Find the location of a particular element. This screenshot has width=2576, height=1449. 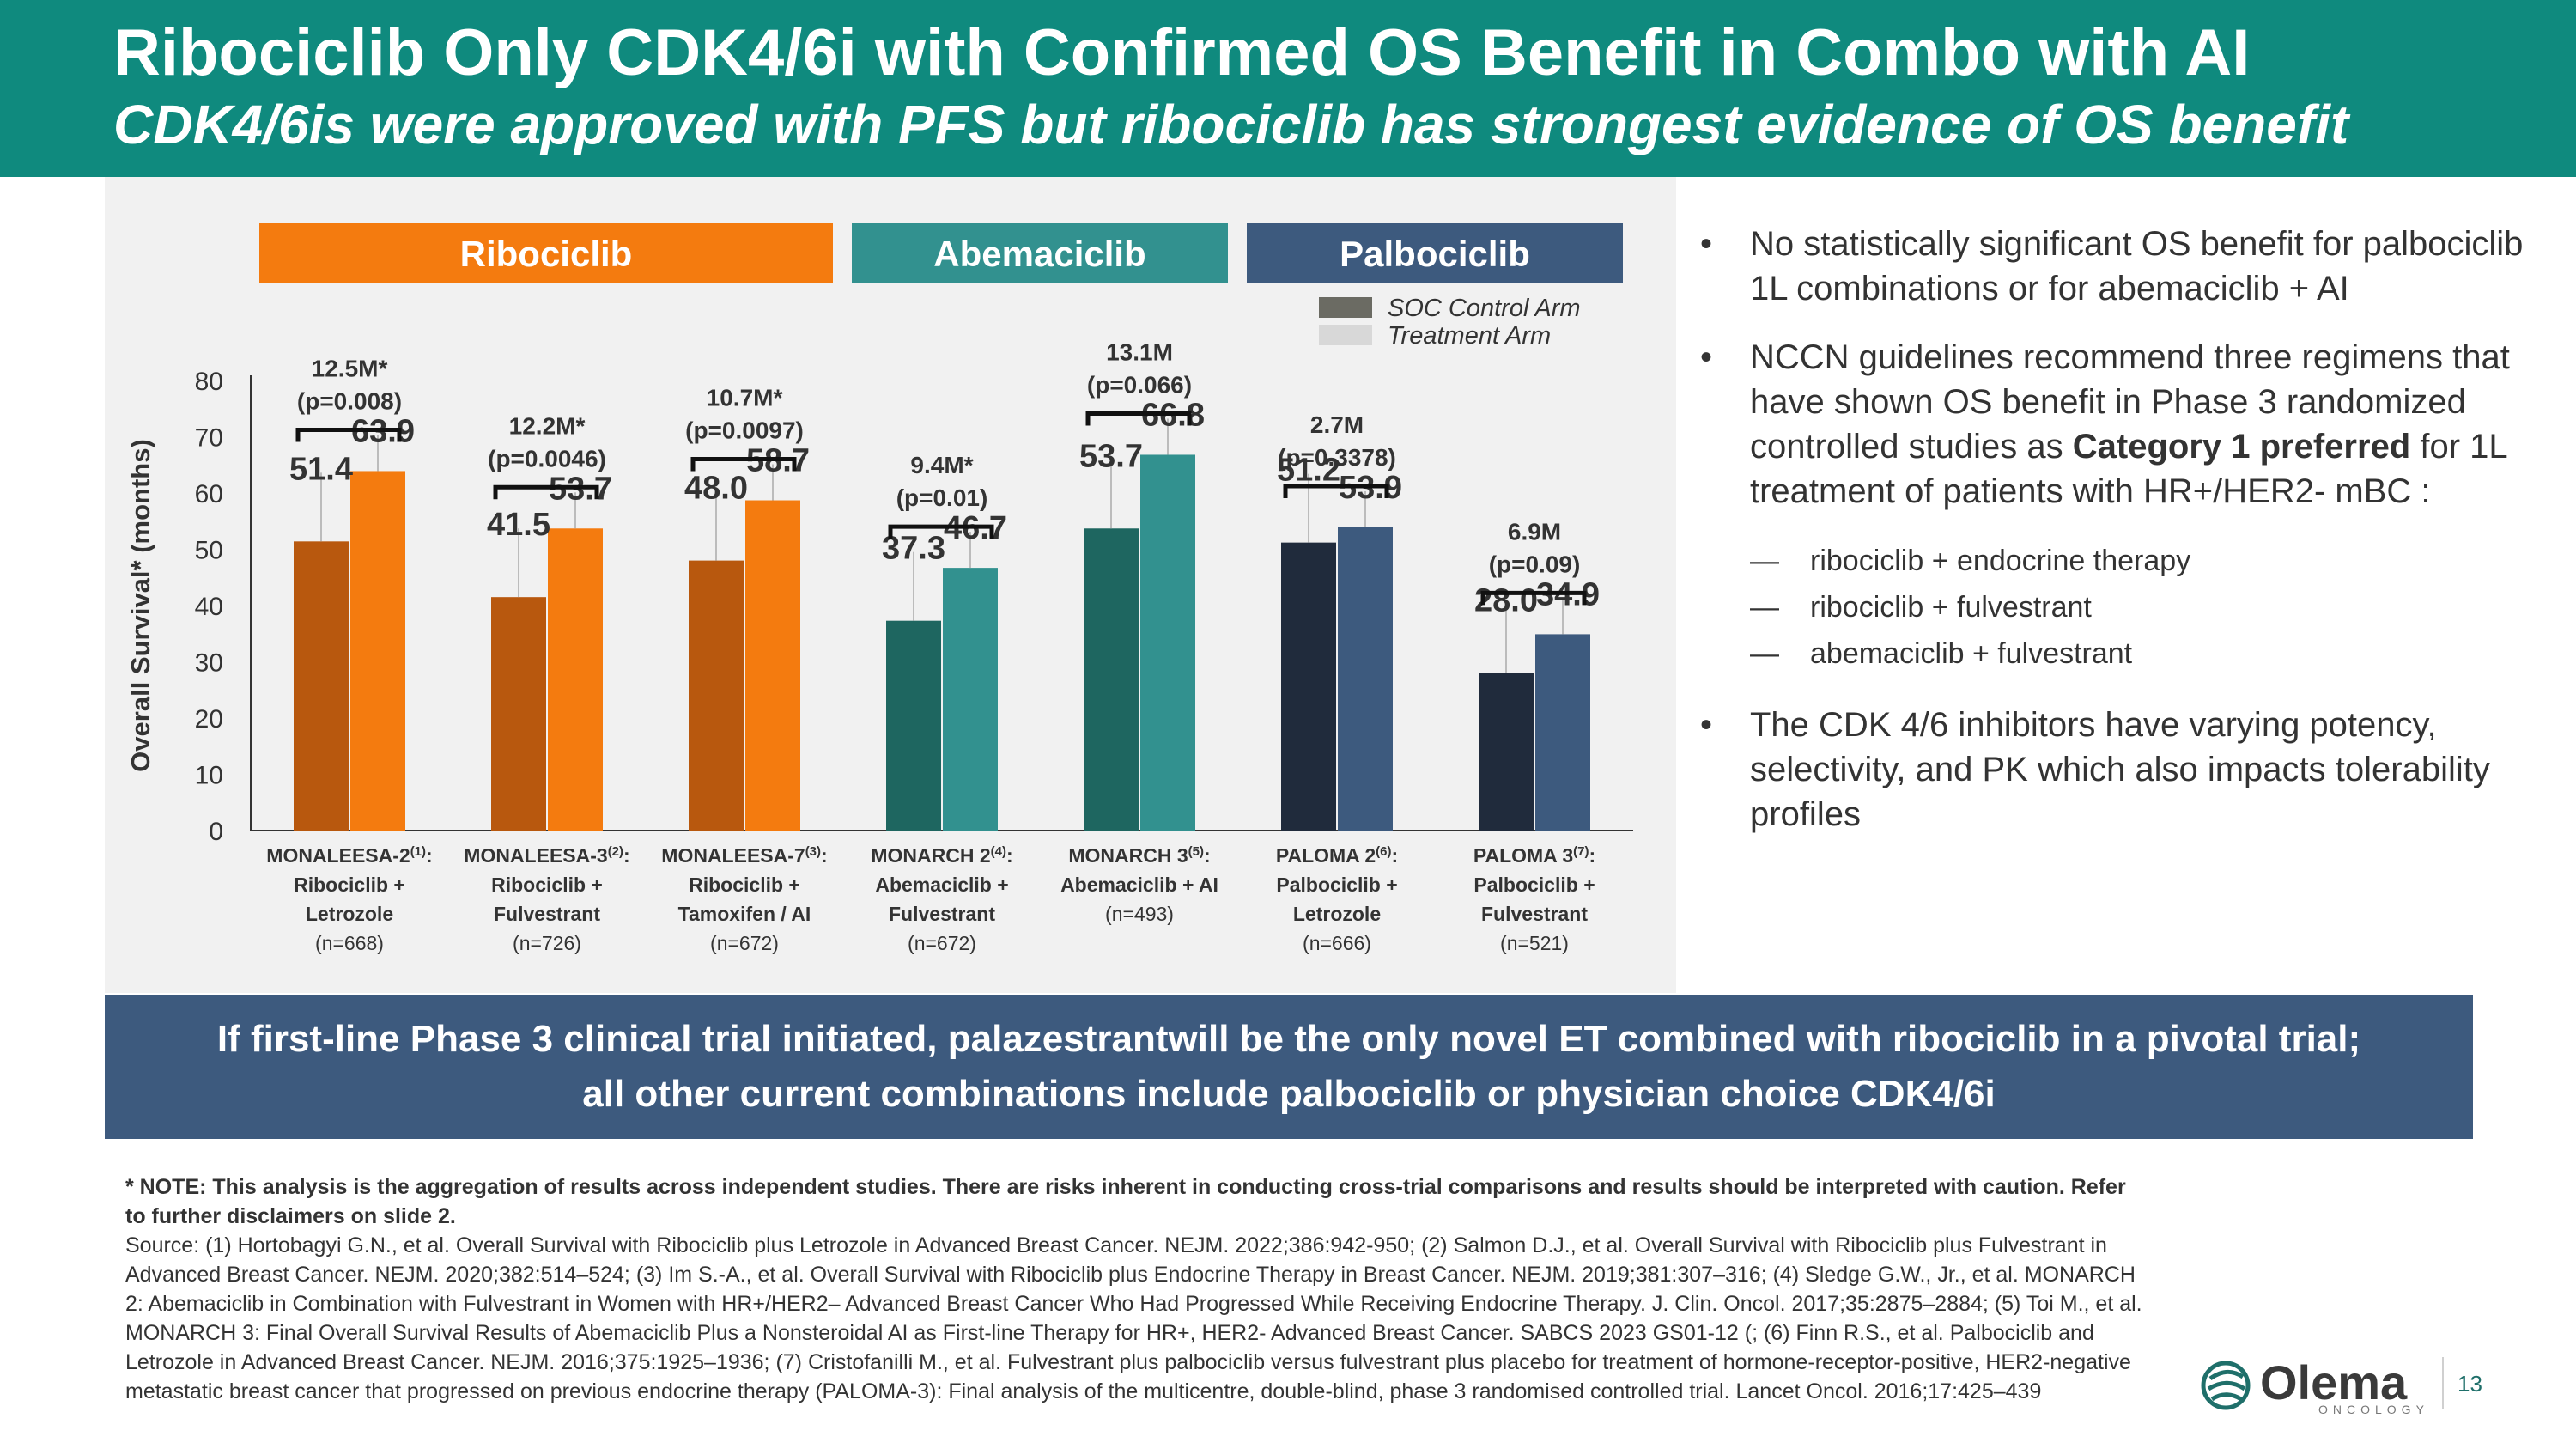

difference-label: 13.1M is located at coordinates (1140, 351).